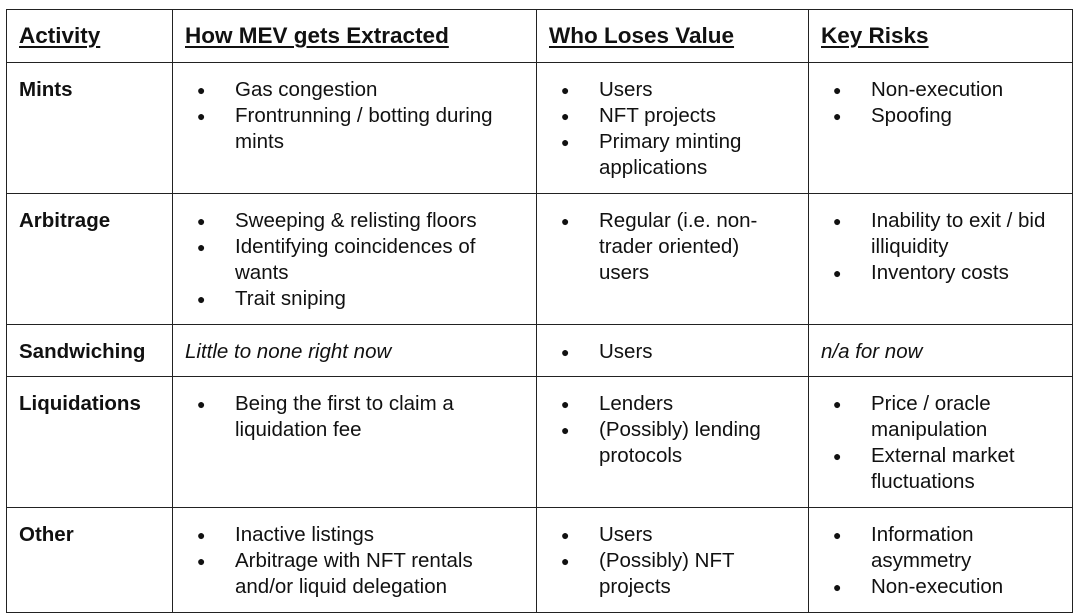 This screenshot has width=1080, height=613. Describe the element at coordinates (672, 350) in the screenshot. I see `who-cell: ● Users` at that location.